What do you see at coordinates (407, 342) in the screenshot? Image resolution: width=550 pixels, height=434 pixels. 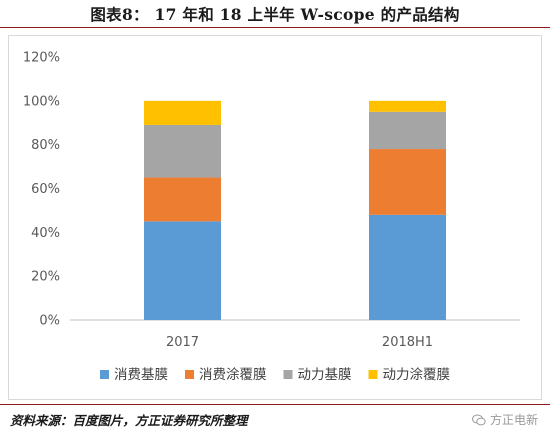 I see `x-tick-label: 2018H1` at bounding box center [407, 342].